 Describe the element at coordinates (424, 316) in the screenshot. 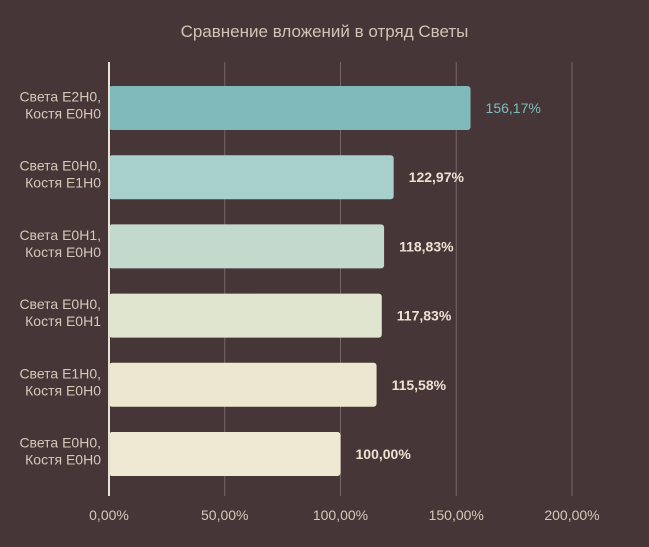

I see `value-label-3: 117,83%` at that location.